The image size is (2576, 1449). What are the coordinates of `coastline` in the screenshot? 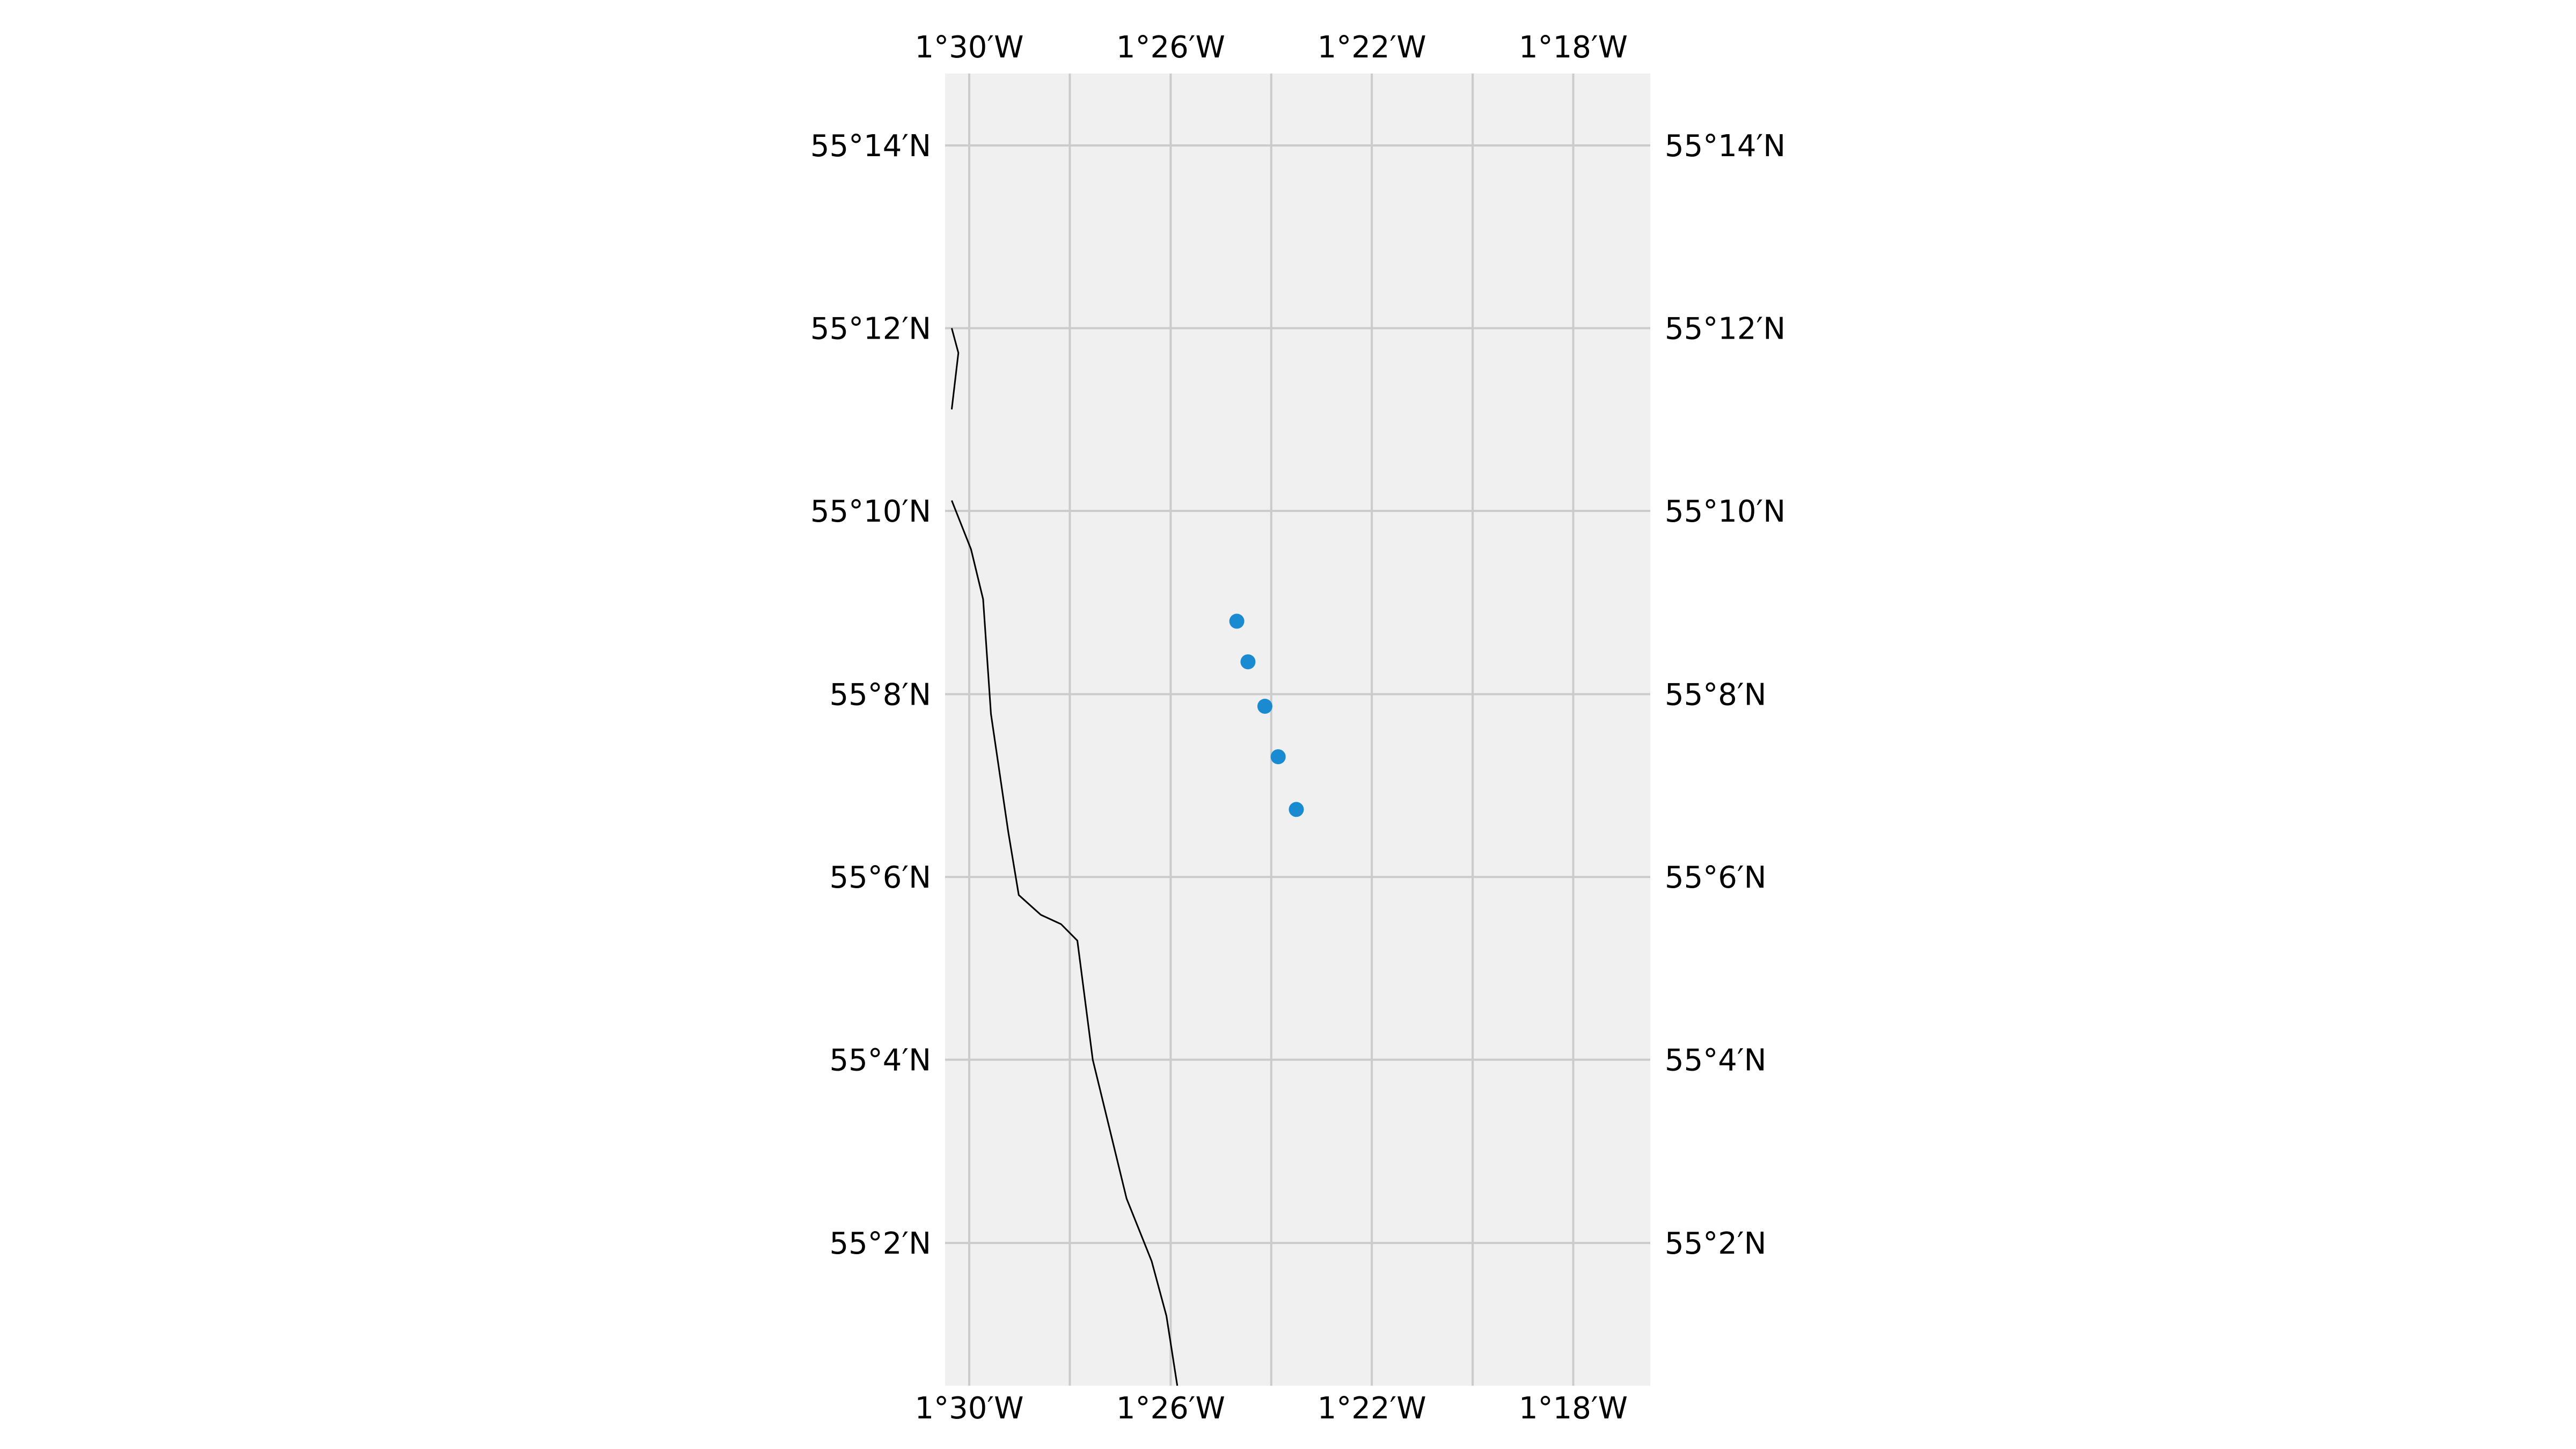 It's located at (1064, 857).